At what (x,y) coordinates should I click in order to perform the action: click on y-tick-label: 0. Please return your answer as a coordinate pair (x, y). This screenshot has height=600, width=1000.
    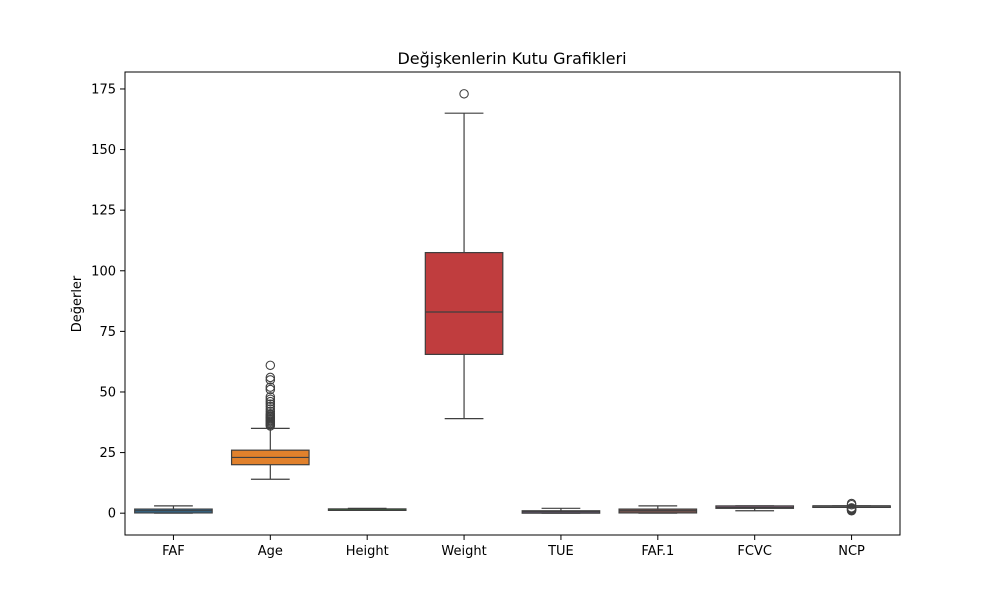
    Looking at the image, I should click on (112, 514).